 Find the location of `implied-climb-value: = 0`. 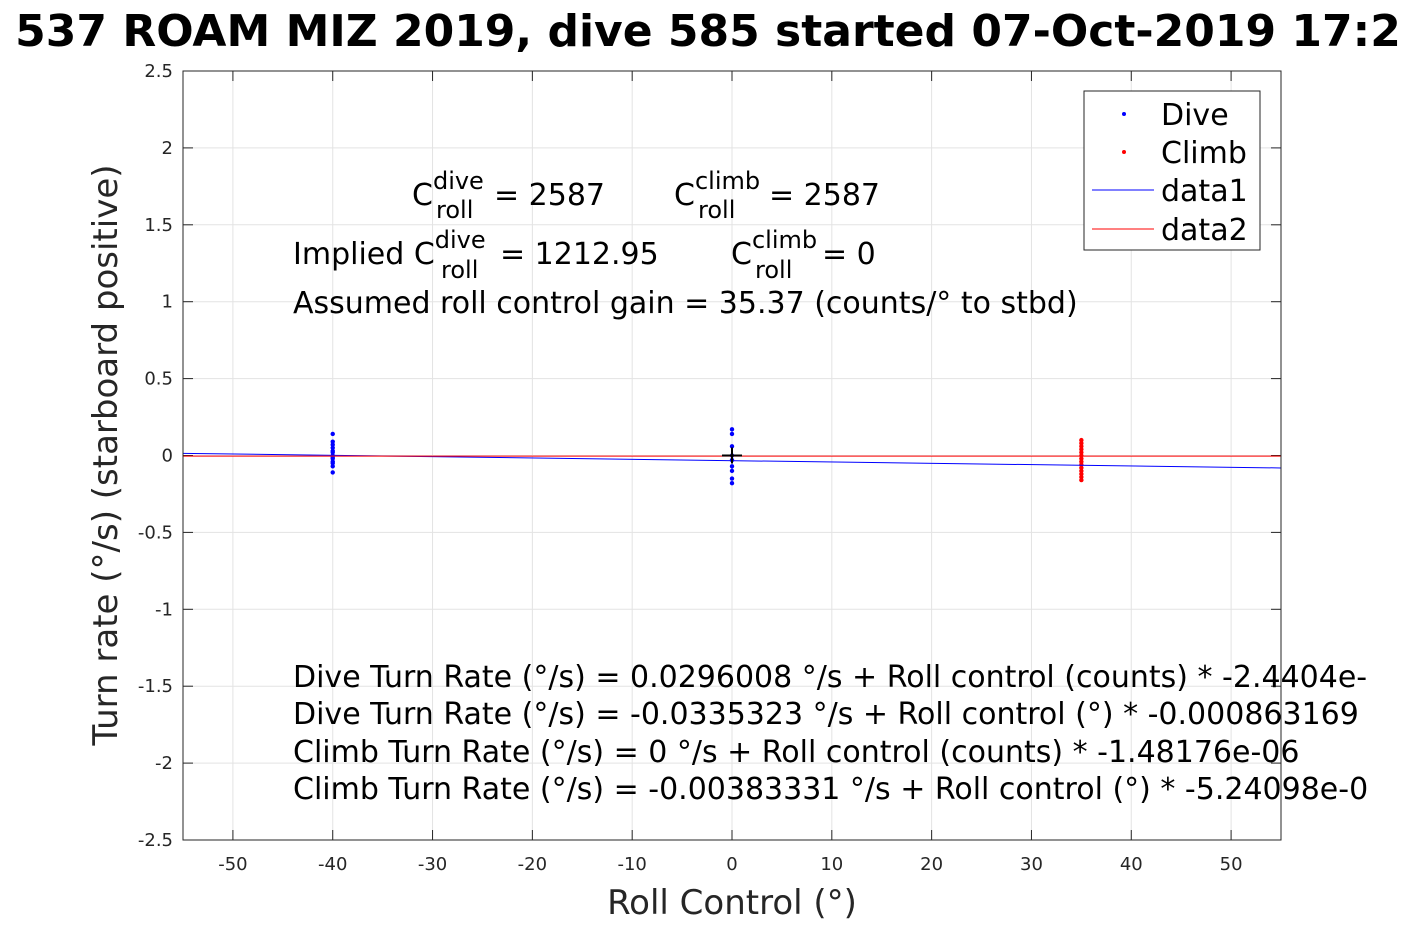

implied-climb-value: = 0 is located at coordinates (849, 254).